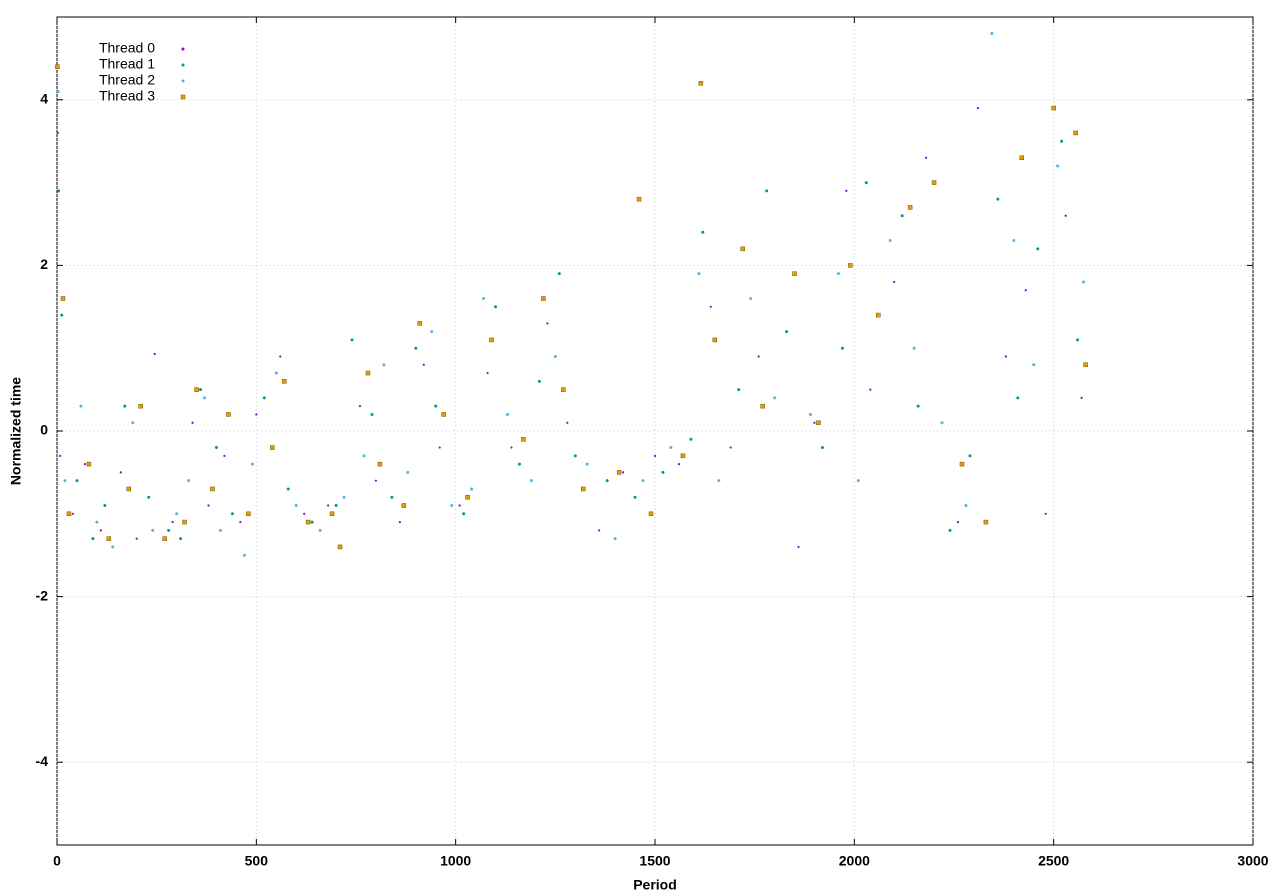  Describe the element at coordinates (42, 761) in the screenshot. I see `y-tick-label: -4` at that location.